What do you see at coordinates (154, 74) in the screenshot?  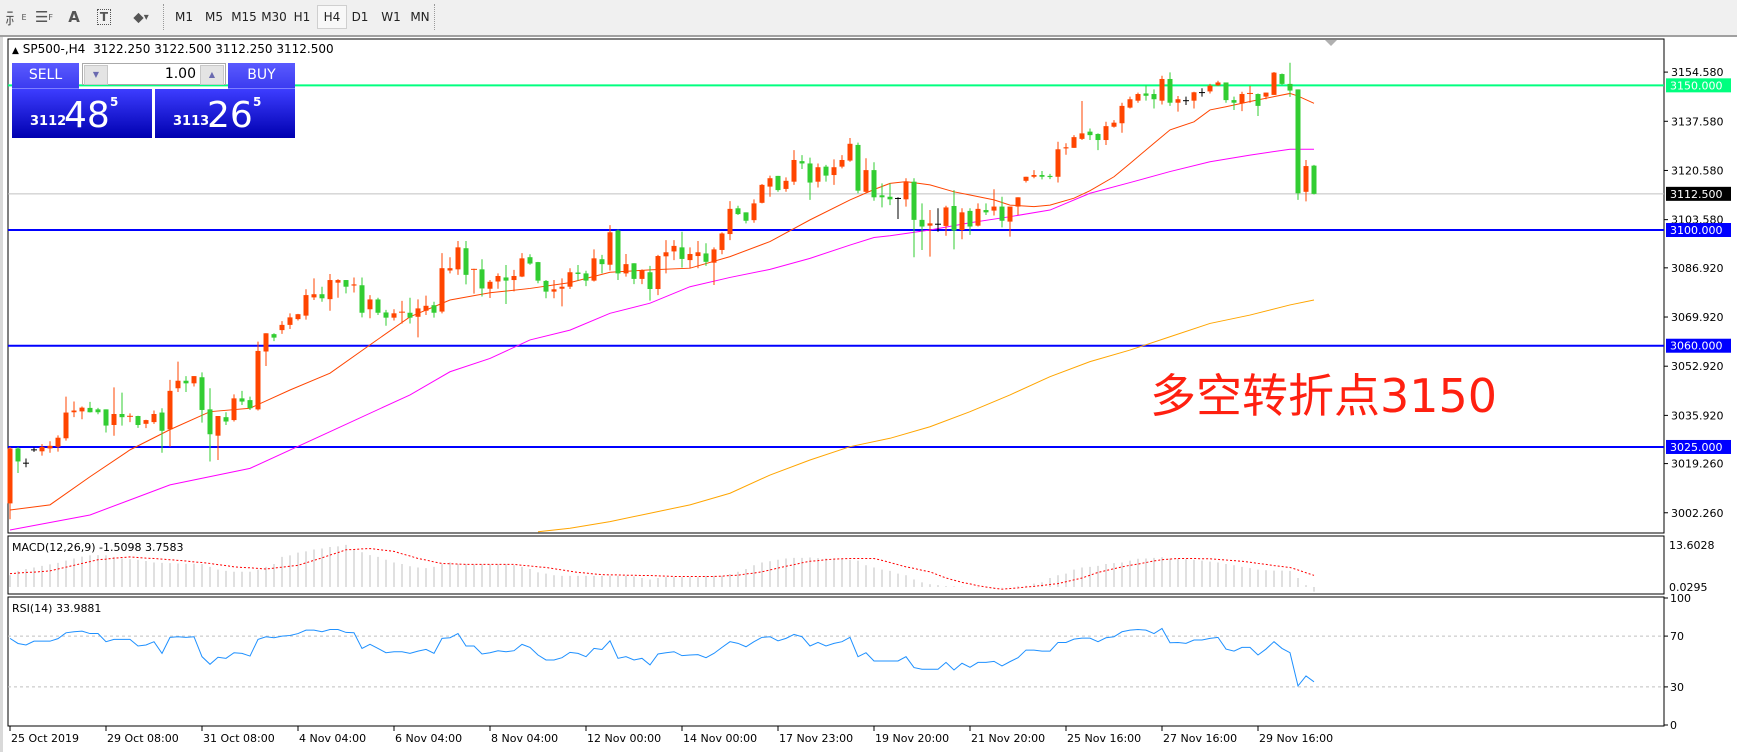 I see `quantity-stepper: ▼ 1.00 ▲` at bounding box center [154, 74].